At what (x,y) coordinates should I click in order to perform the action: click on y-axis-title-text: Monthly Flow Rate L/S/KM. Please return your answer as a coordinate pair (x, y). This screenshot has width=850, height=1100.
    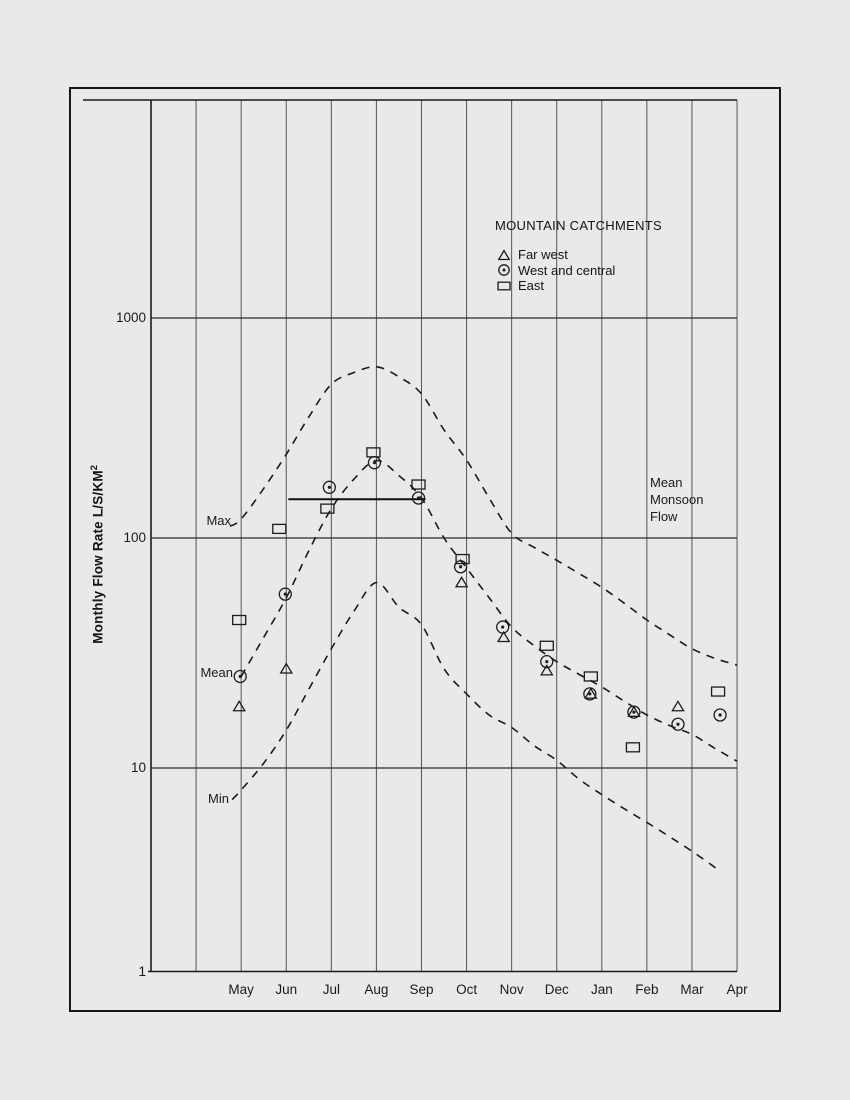
    Looking at the image, I should click on (98, 557).